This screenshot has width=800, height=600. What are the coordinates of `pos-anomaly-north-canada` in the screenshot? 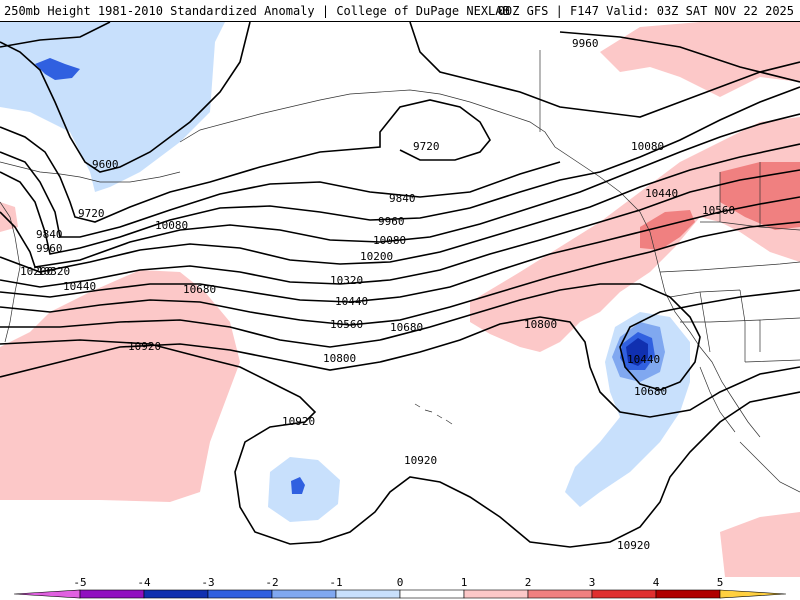 It's located at (700, 59).